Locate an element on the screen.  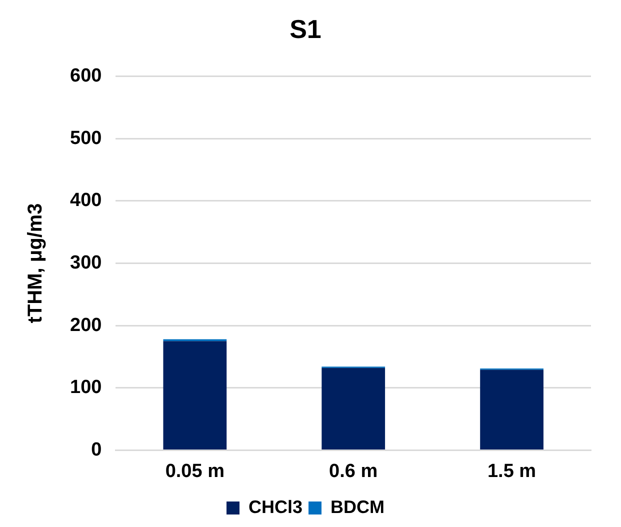
chart-title: S1 is located at coordinates (306, 29).